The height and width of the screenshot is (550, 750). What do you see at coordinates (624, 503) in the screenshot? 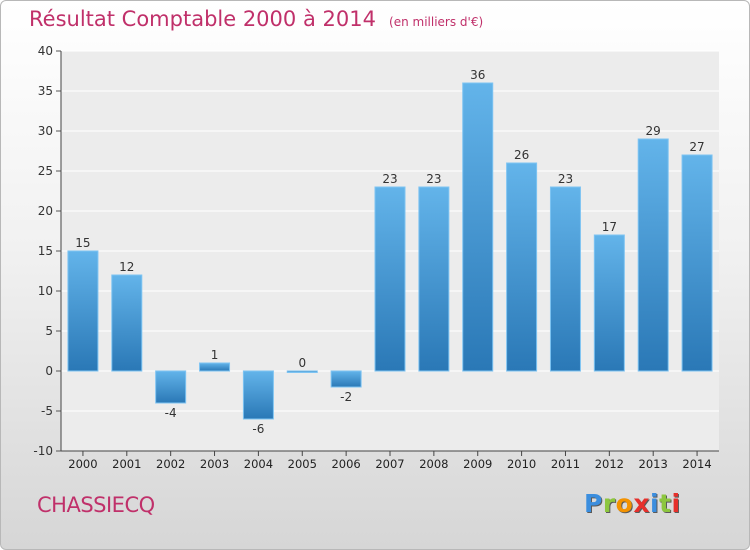
I see `logo-letter: o` at bounding box center [624, 503].